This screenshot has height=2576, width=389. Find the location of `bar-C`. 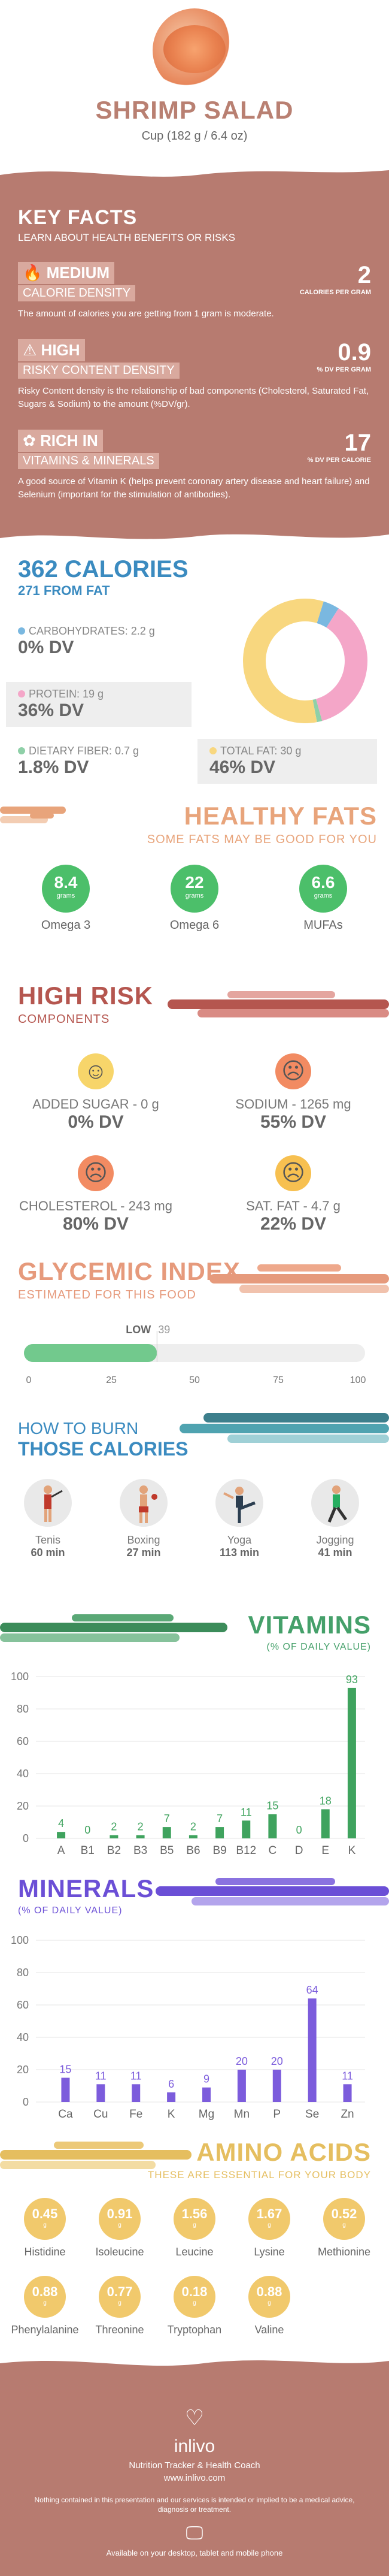

bar-C is located at coordinates (272, 1826).